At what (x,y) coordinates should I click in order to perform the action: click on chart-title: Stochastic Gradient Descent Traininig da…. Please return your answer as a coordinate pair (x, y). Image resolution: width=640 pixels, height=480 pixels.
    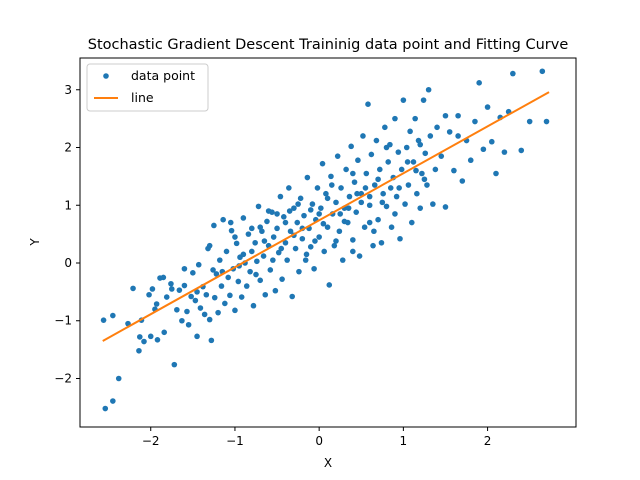
    Looking at the image, I should click on (328, 45).